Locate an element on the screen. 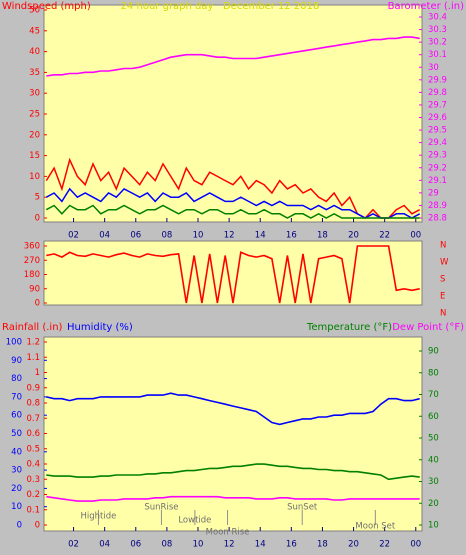 The width and height of the screenshot is (466, 555). y-tick-label: 29.8 is located at coordinates (437, 93).